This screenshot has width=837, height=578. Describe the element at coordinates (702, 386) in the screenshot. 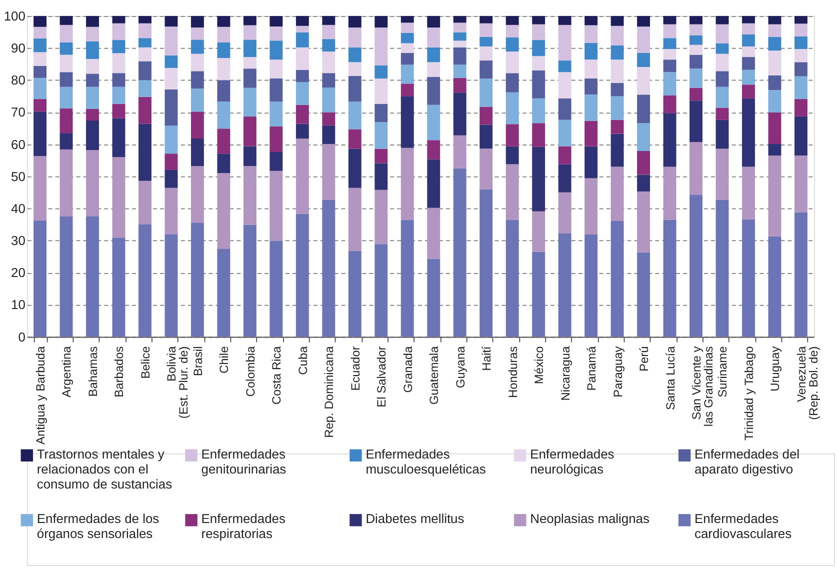

I see `x-tick-label: San Vicente y las Granadinas` at that location.